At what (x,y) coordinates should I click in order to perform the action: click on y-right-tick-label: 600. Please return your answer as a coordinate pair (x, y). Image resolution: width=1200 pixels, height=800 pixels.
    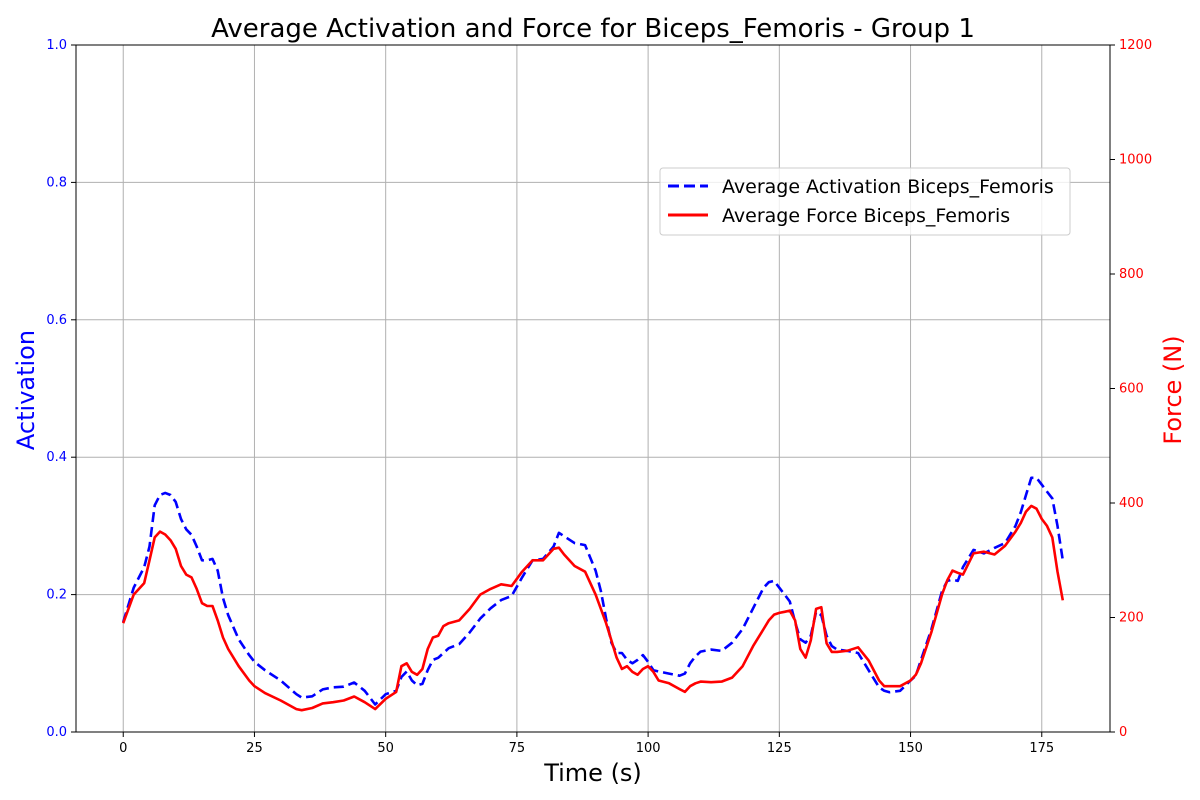
    Looking at the image, I should click on (1131, 389).